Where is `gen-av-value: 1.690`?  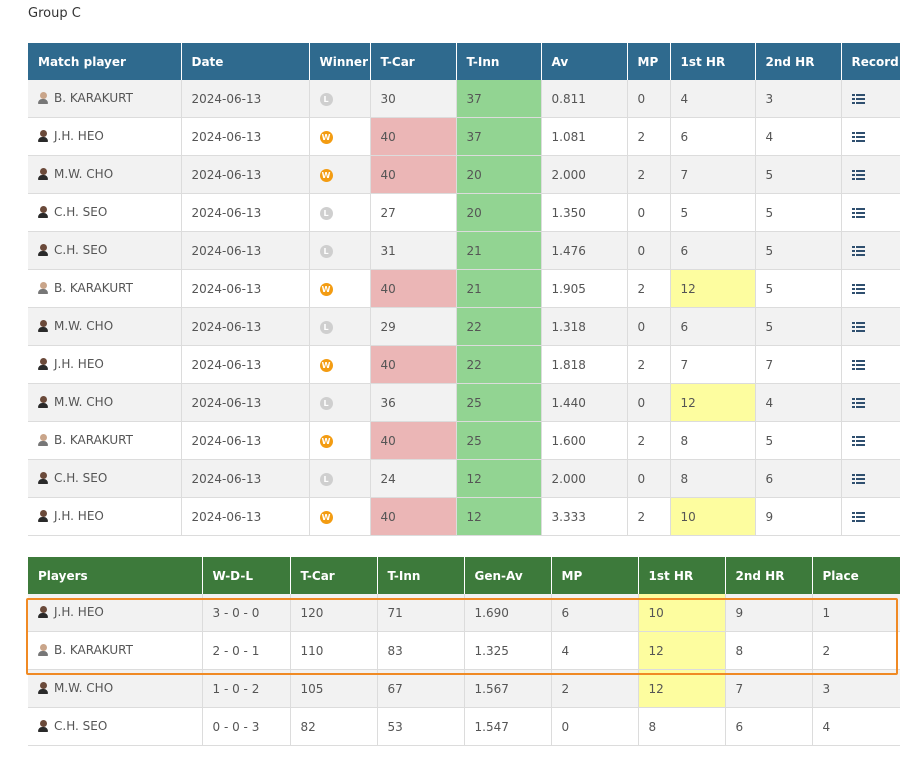
gen-av-value: 1.690 is located at coordinates (508, 613).